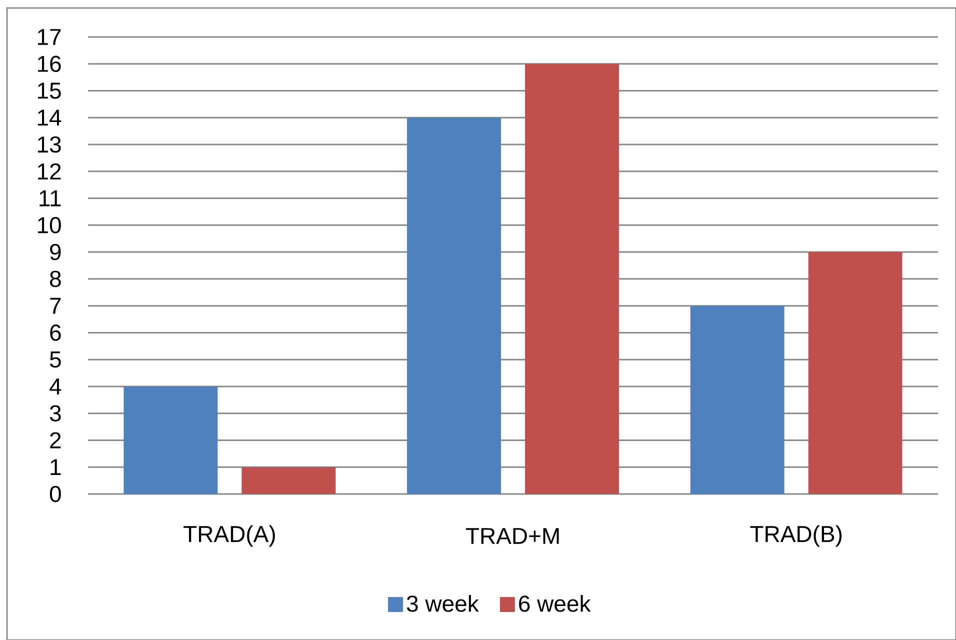 The width and height of the screenshot is (956, 640). What do you see at coordinates (55, 467) in the screenshot?
I see `y-tick-label: 1` at bounding box center [55, 467].